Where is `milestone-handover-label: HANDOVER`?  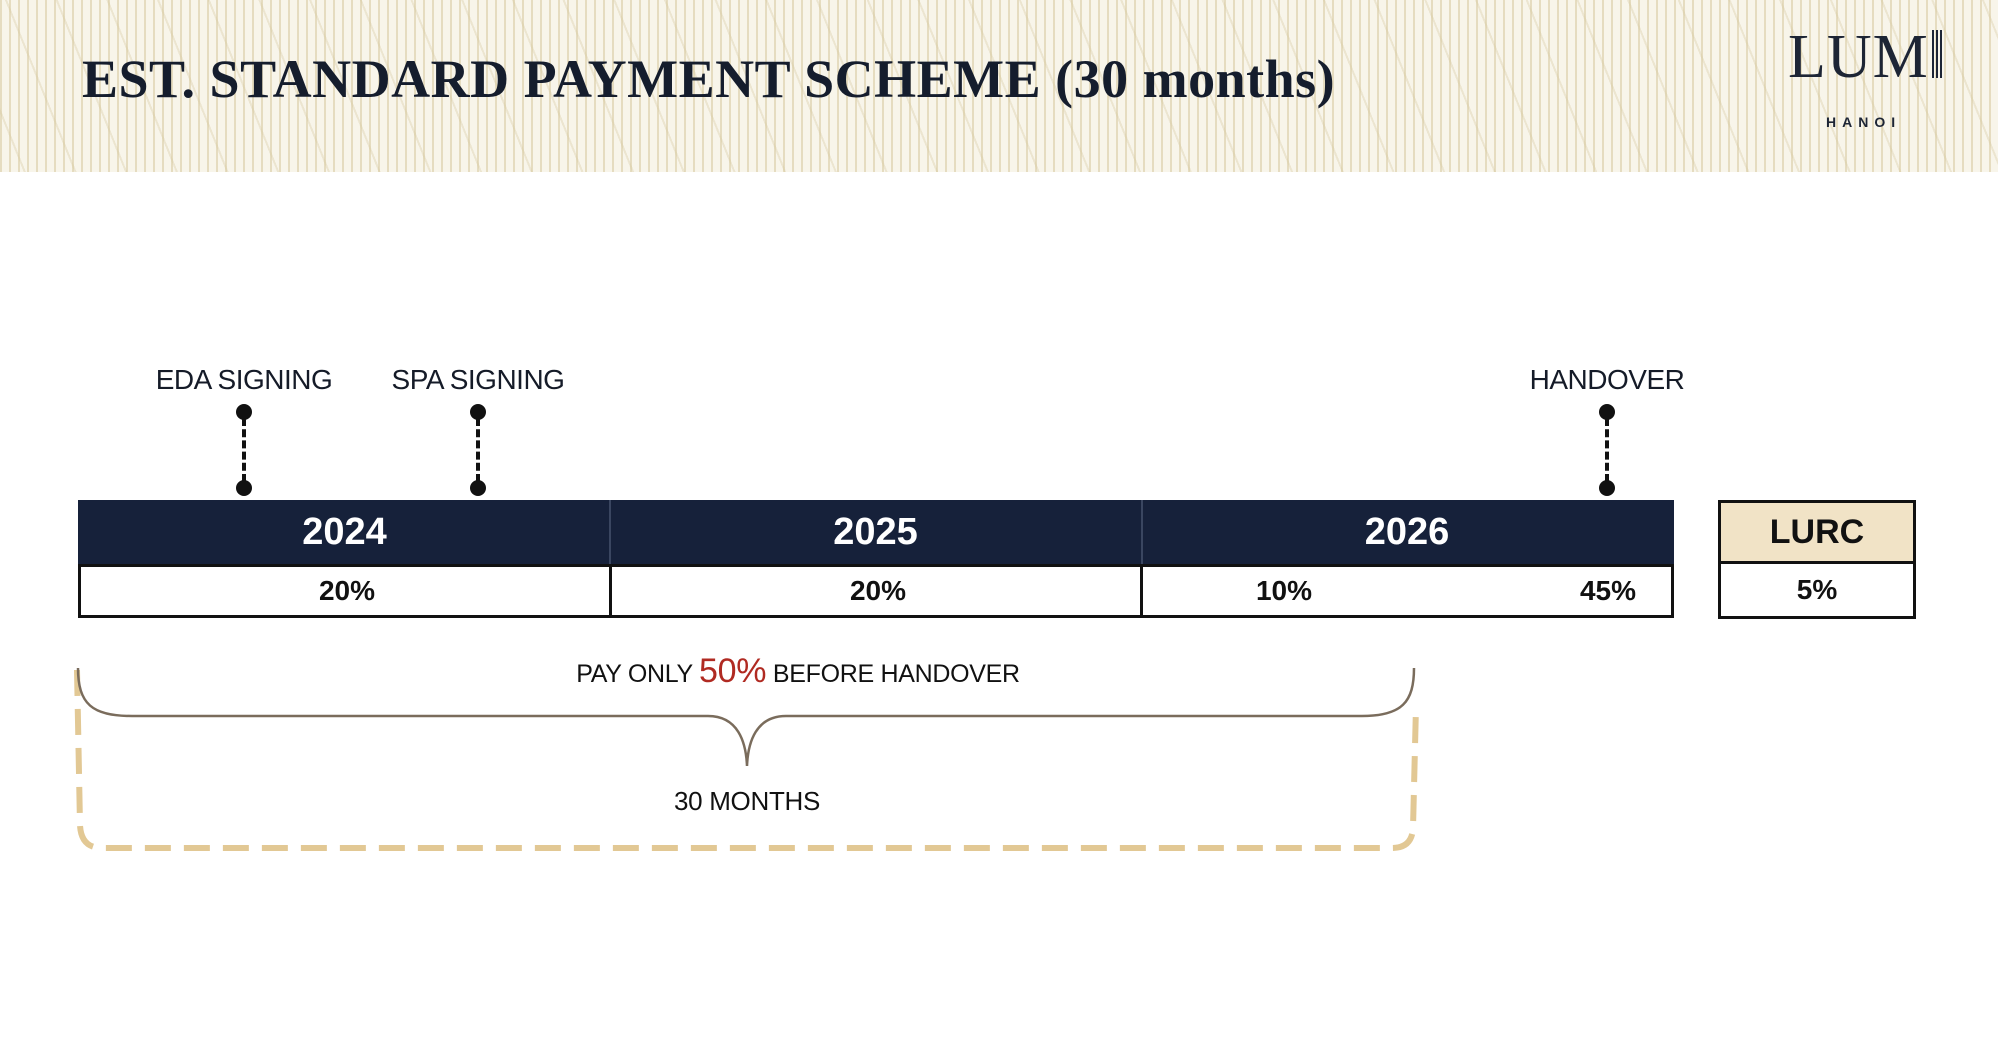 milestone-handover-label: HANDOVER is located at coordinates (1607, 379).